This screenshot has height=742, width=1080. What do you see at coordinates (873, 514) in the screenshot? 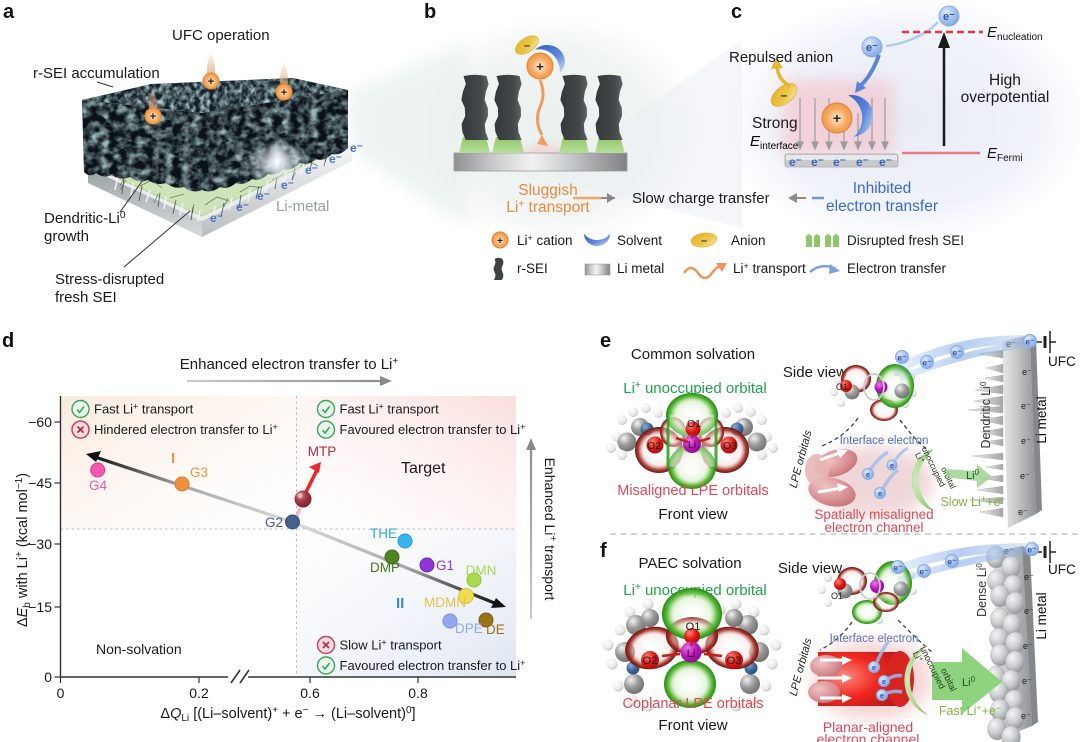
I see `svg-text: Spatially misaligned` at bounding box center [873, 514].